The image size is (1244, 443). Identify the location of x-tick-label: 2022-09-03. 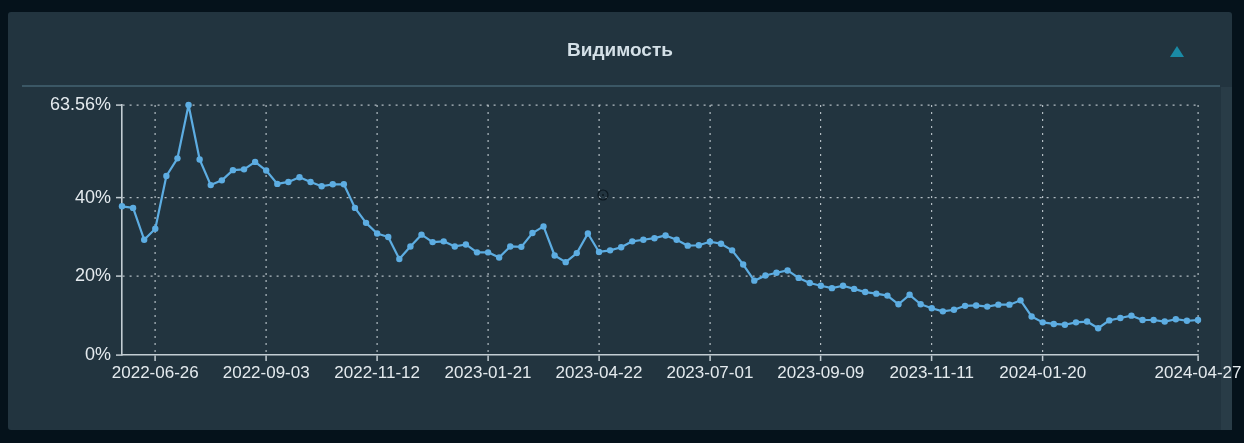
(266, 372).